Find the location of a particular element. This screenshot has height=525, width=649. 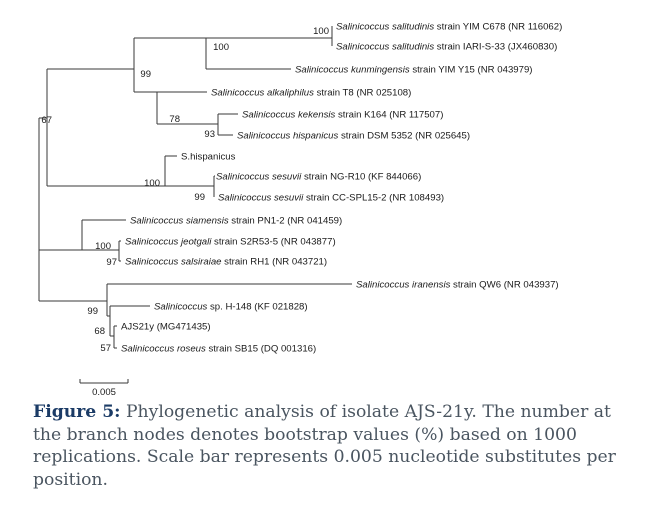

taxon-species-name: Salinicoccus kekensis is located at coordinates (289, 115).